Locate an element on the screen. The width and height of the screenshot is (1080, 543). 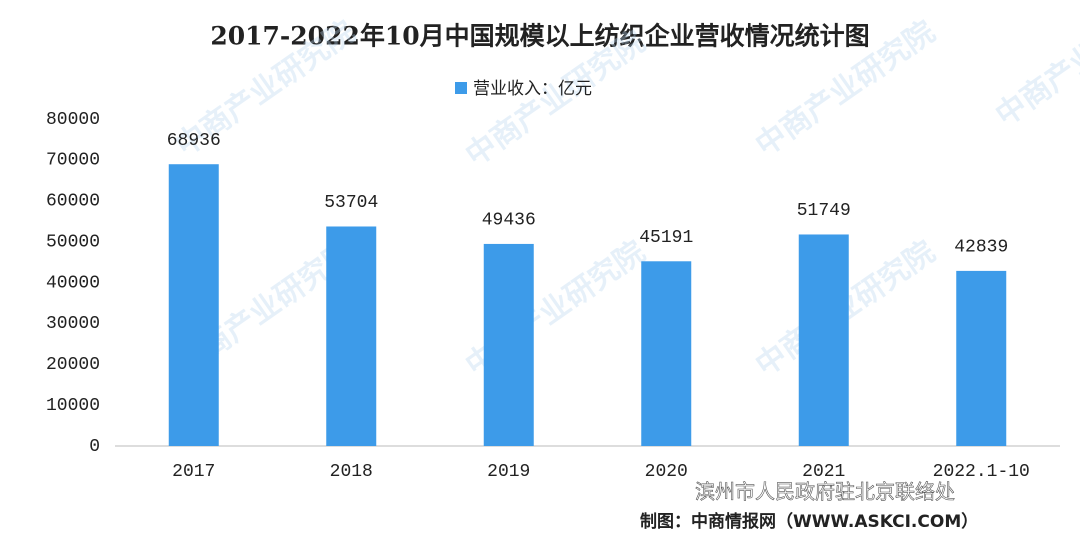
value-label: 42839 is located at coordinates (981, 248).